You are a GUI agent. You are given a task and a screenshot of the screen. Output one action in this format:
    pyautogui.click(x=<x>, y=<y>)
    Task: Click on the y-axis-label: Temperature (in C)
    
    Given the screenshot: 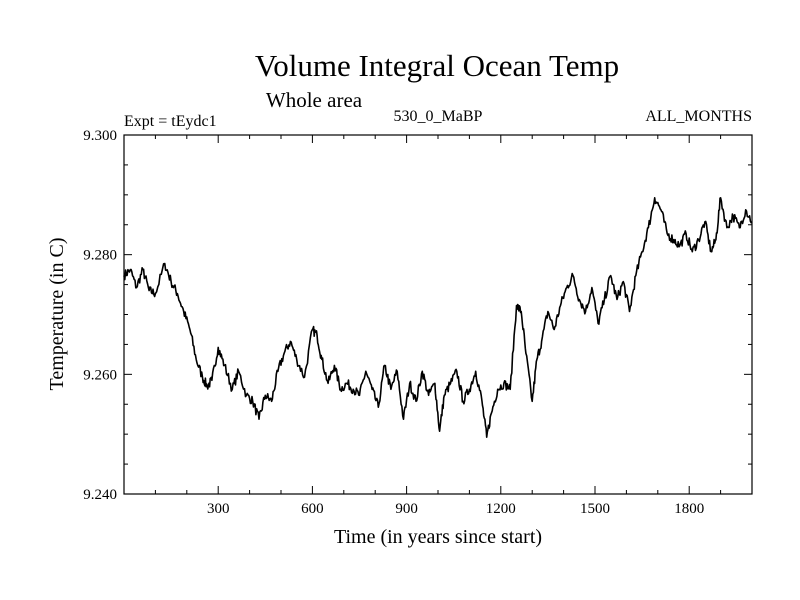 What is the action you would take?
    pyautogui.click(x=57, y=314)
    